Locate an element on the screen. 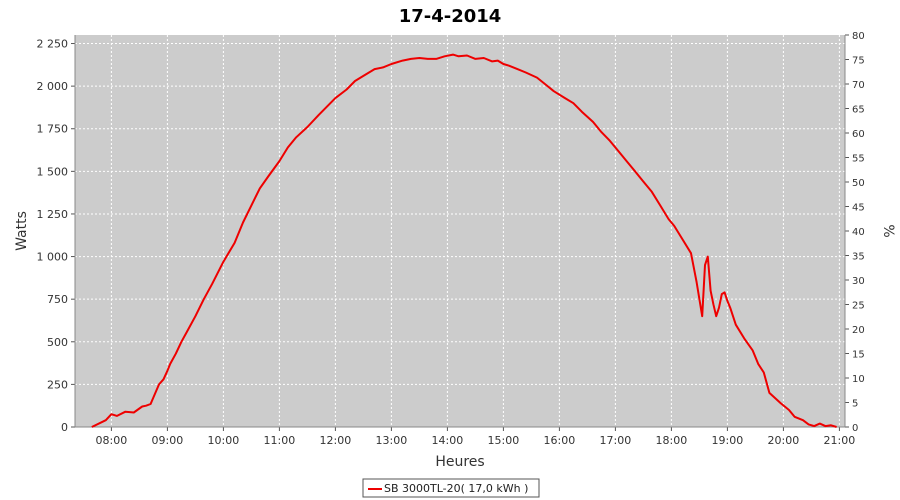 The height and width of the screenshot is (500, 900). y2-tick-label: 50 is located at coordinates (858, 183).